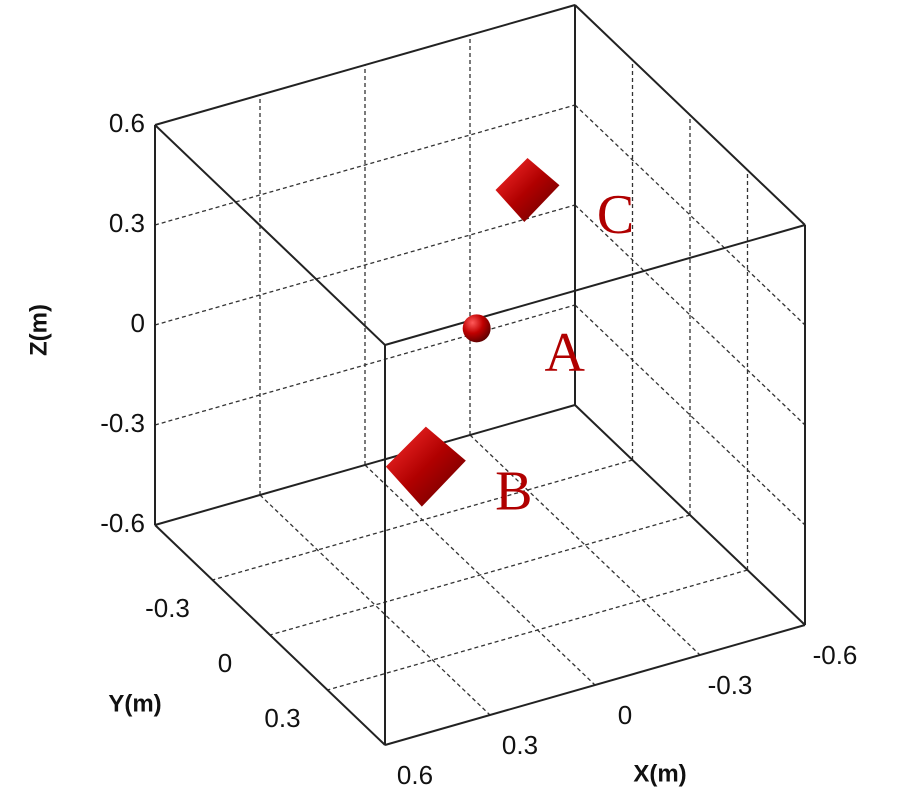 The height and width of the screenshot is (801, 900). I want to click on point-label: A, so click(564, 353).